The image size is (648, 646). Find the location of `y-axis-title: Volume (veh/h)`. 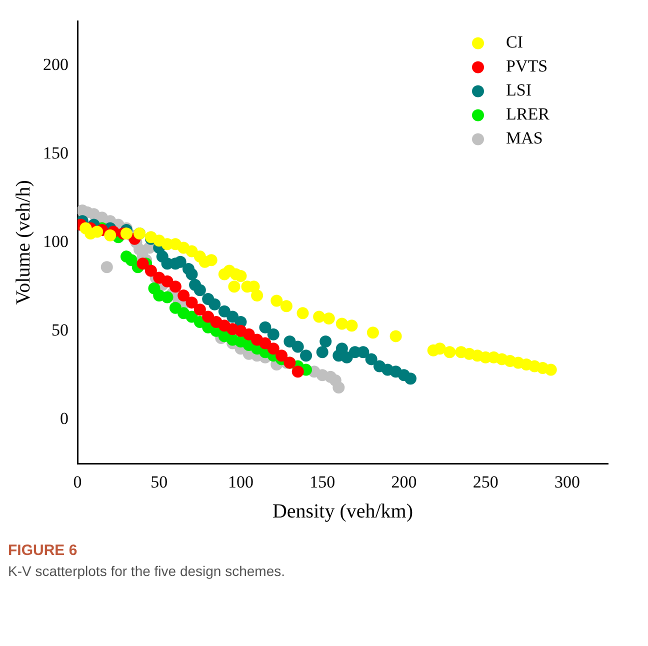

y-axis-title: Volume (veh/h) is located at coordinates (23, 242).